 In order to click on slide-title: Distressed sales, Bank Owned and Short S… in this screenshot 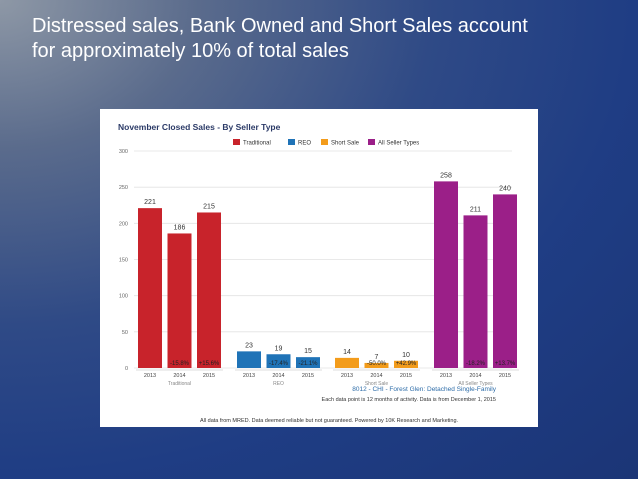, I will do `click(327, 39)`.